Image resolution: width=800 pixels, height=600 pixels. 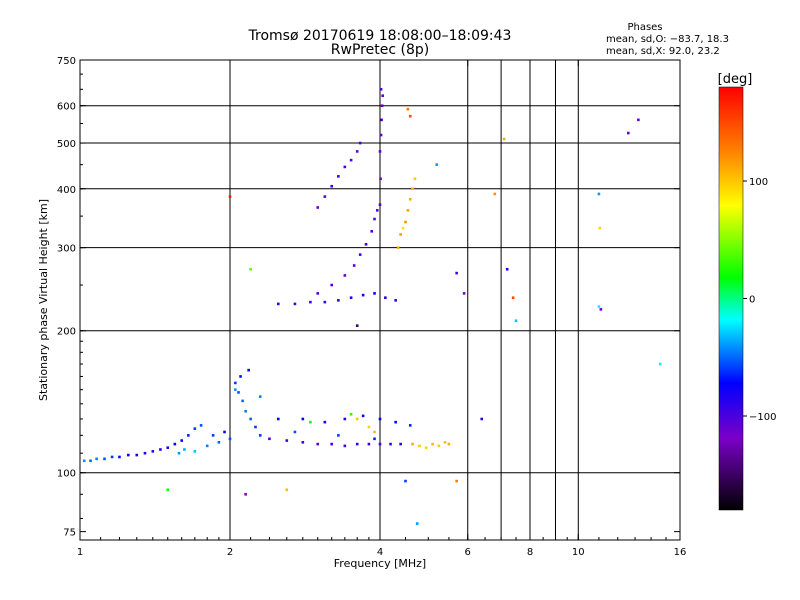 What do you see at coordinates (752, 300) in the screenshot?
I see `colorbar-tick-label: 0` at bounding box center [752, 300].